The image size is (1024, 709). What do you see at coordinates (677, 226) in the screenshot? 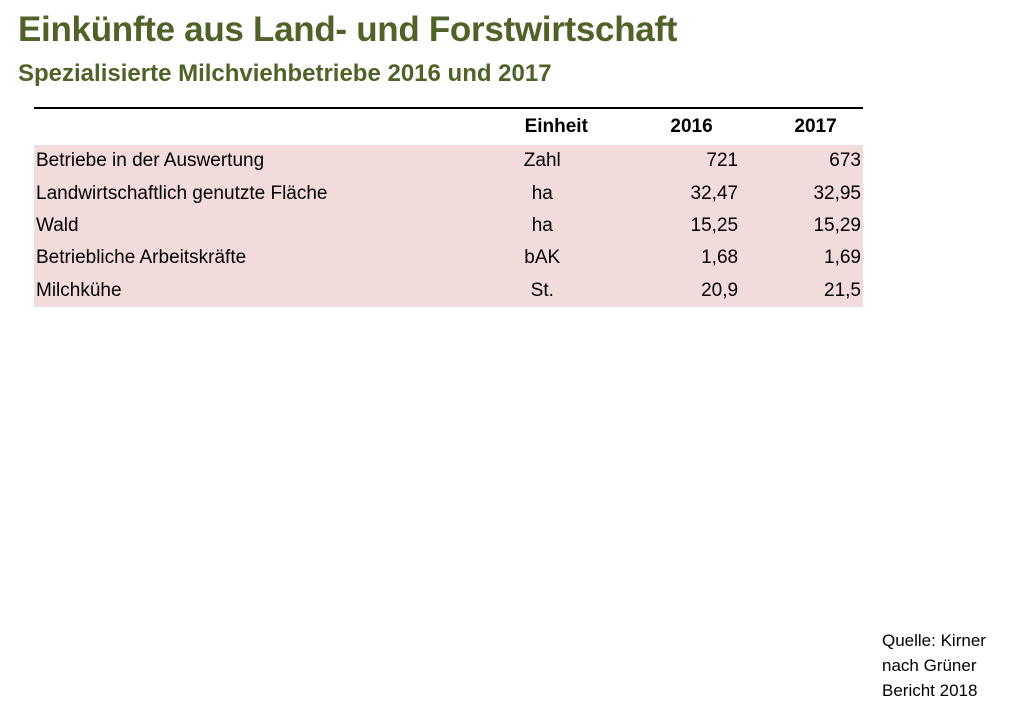
I see `row-value-2016: 15,25` at bounding box center [677, 226].